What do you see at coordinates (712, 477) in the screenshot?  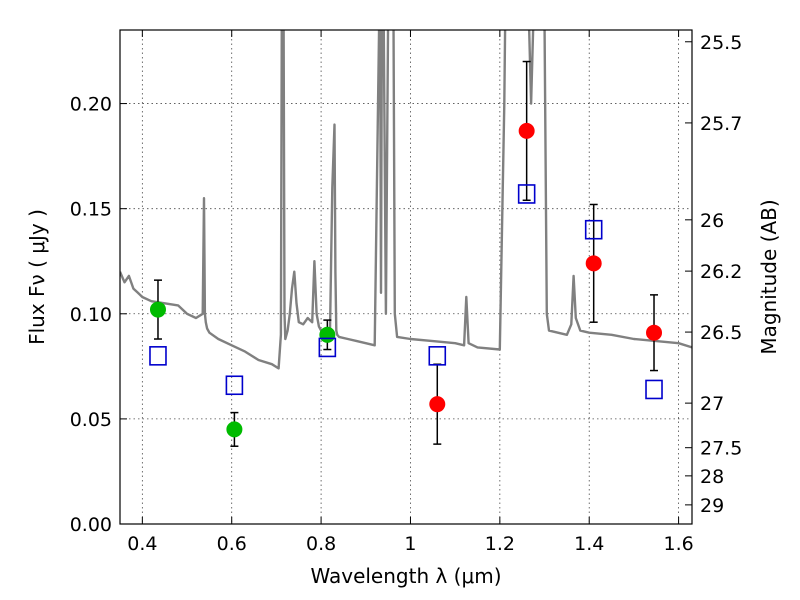 I see `y2-tick-label: 28` at bounding box center [712, 477].